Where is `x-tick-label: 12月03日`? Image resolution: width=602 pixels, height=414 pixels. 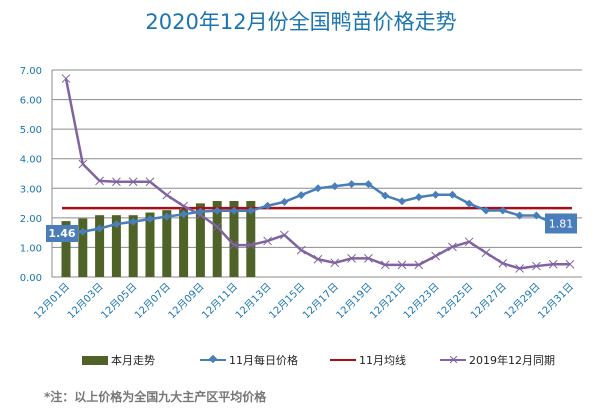
x-tick-label: 12月03日 is located at coordinates (85, 301).